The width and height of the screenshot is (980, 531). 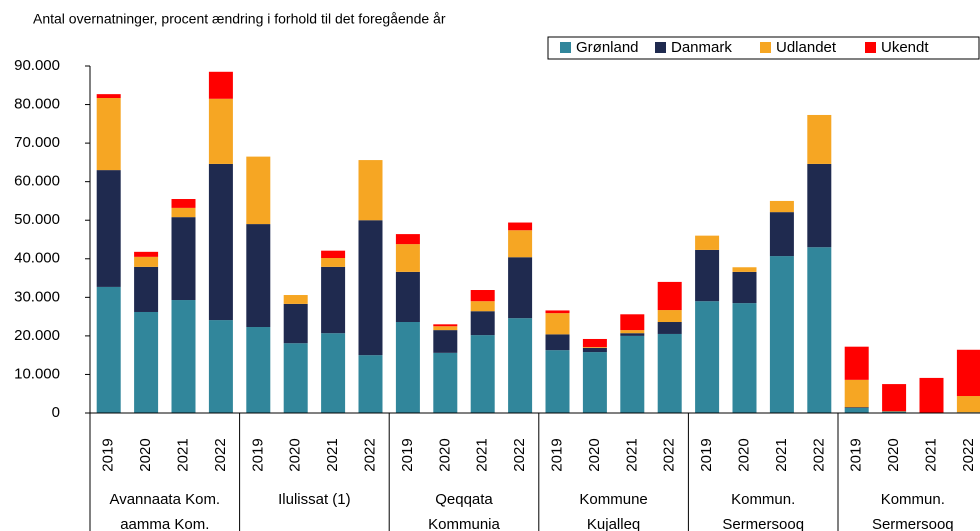 I want to click on legend-label: Danmark, so click(x=701, y=47).